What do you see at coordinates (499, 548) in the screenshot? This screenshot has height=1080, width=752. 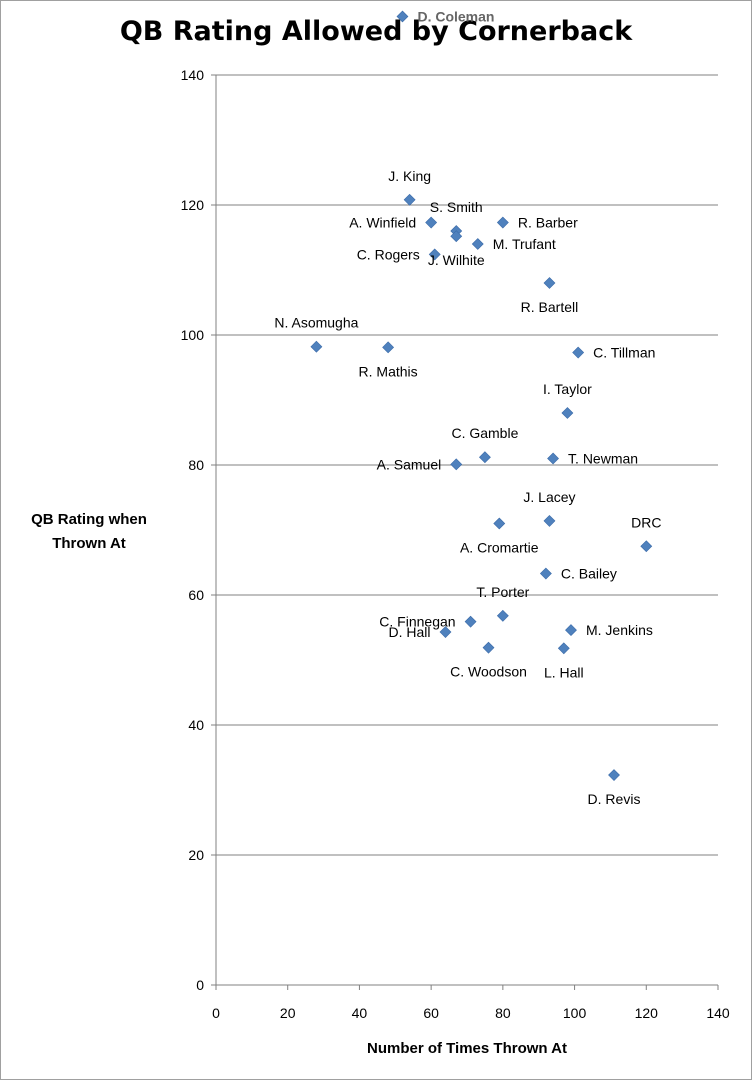 I see `label-a-cromartie: A. Cromartie` at bounding box center [499, 548].